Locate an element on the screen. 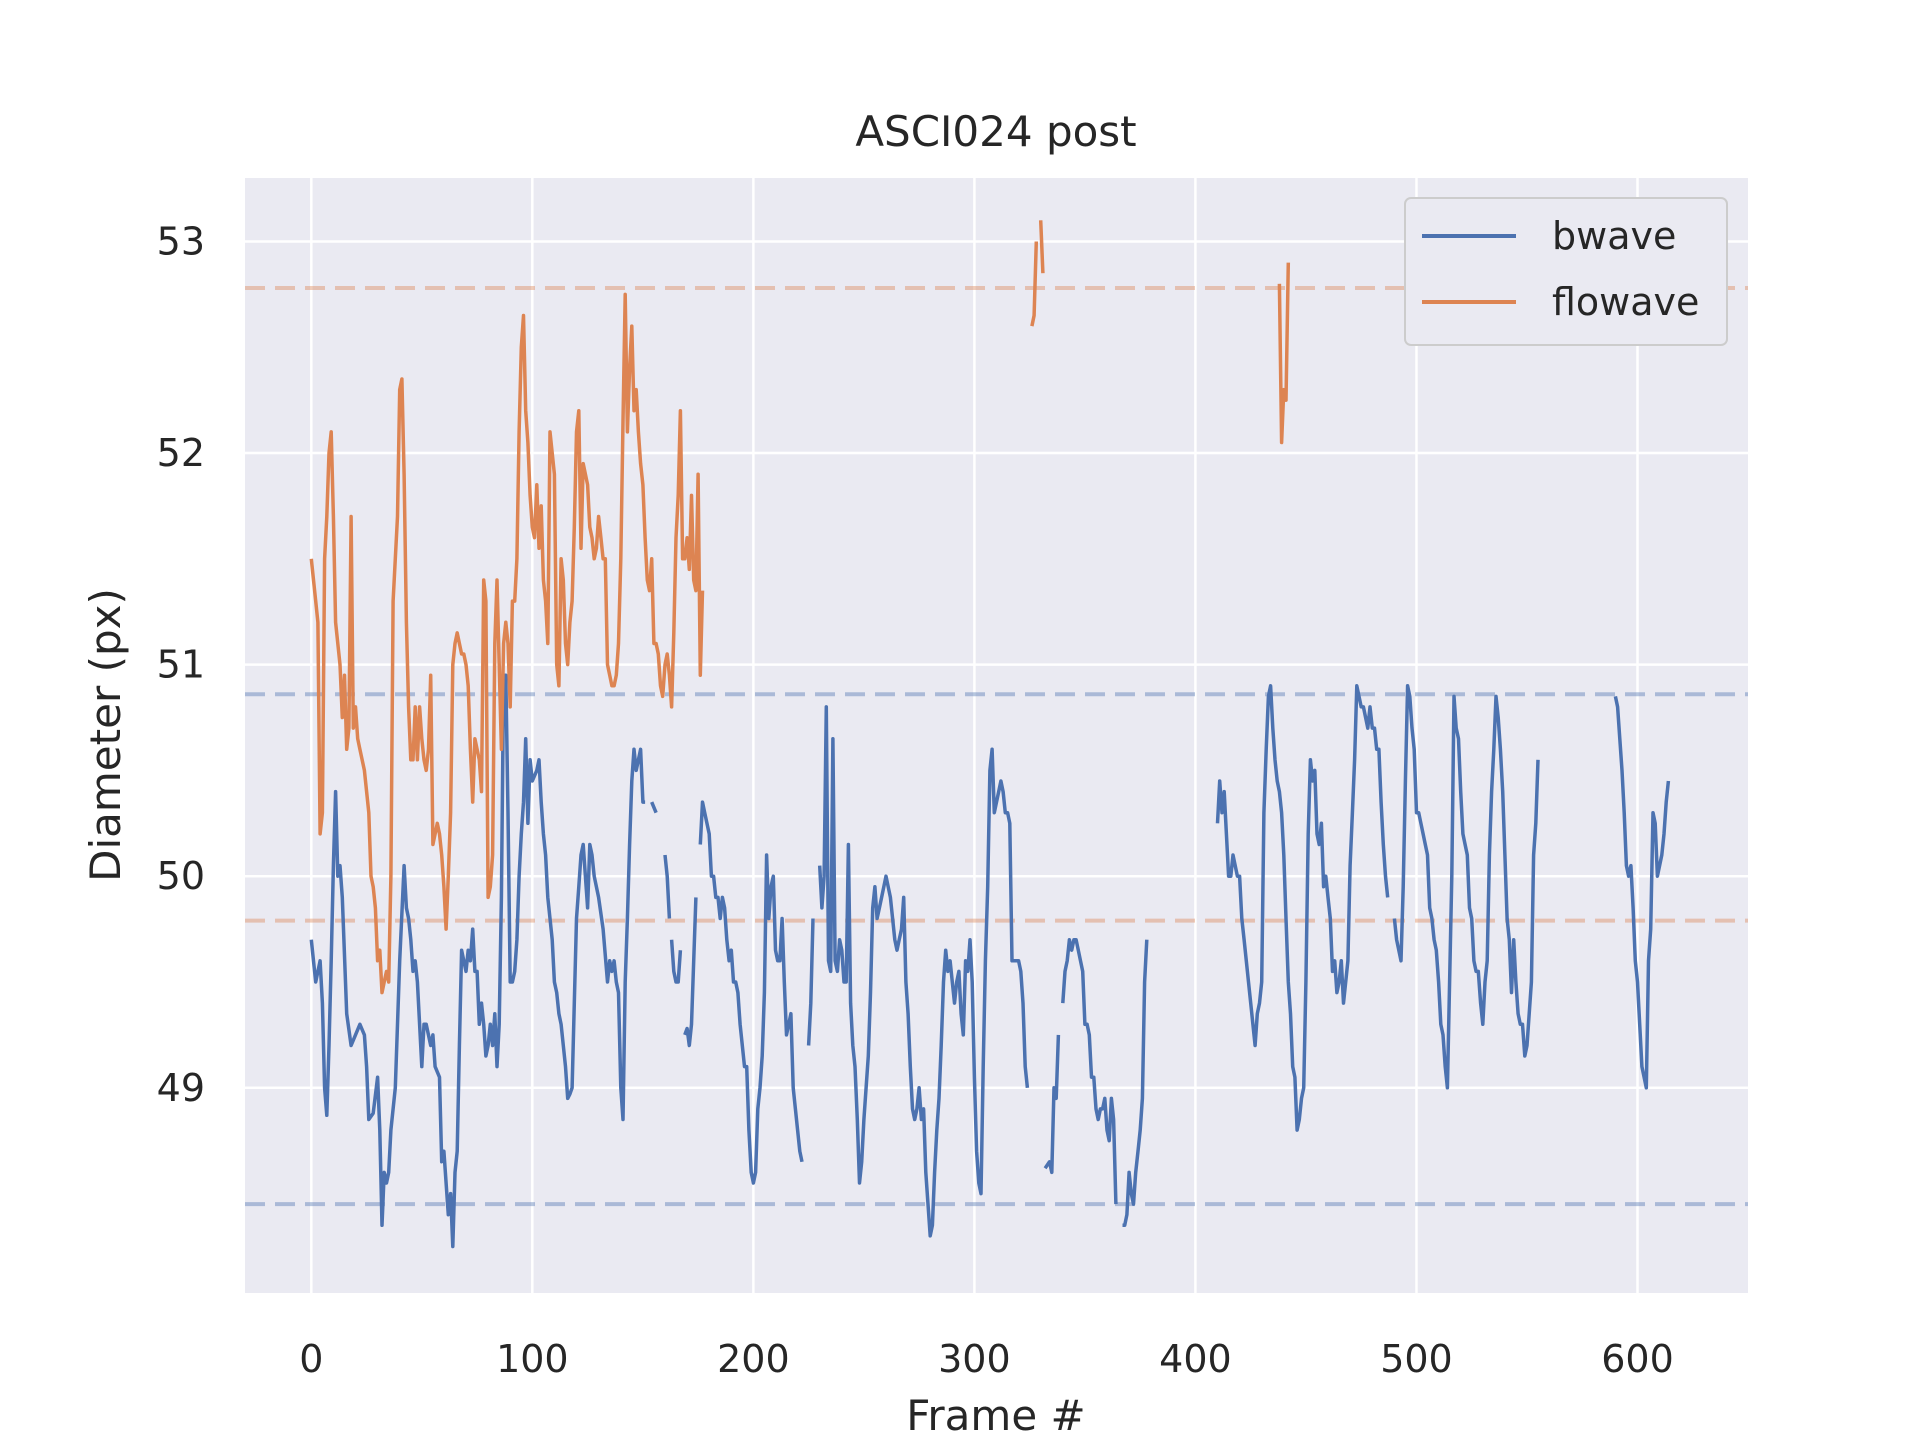 The width and height of the screenshot is (1920, 1440). x-tick-label: 600 is located at coordinates (1637, 1359).